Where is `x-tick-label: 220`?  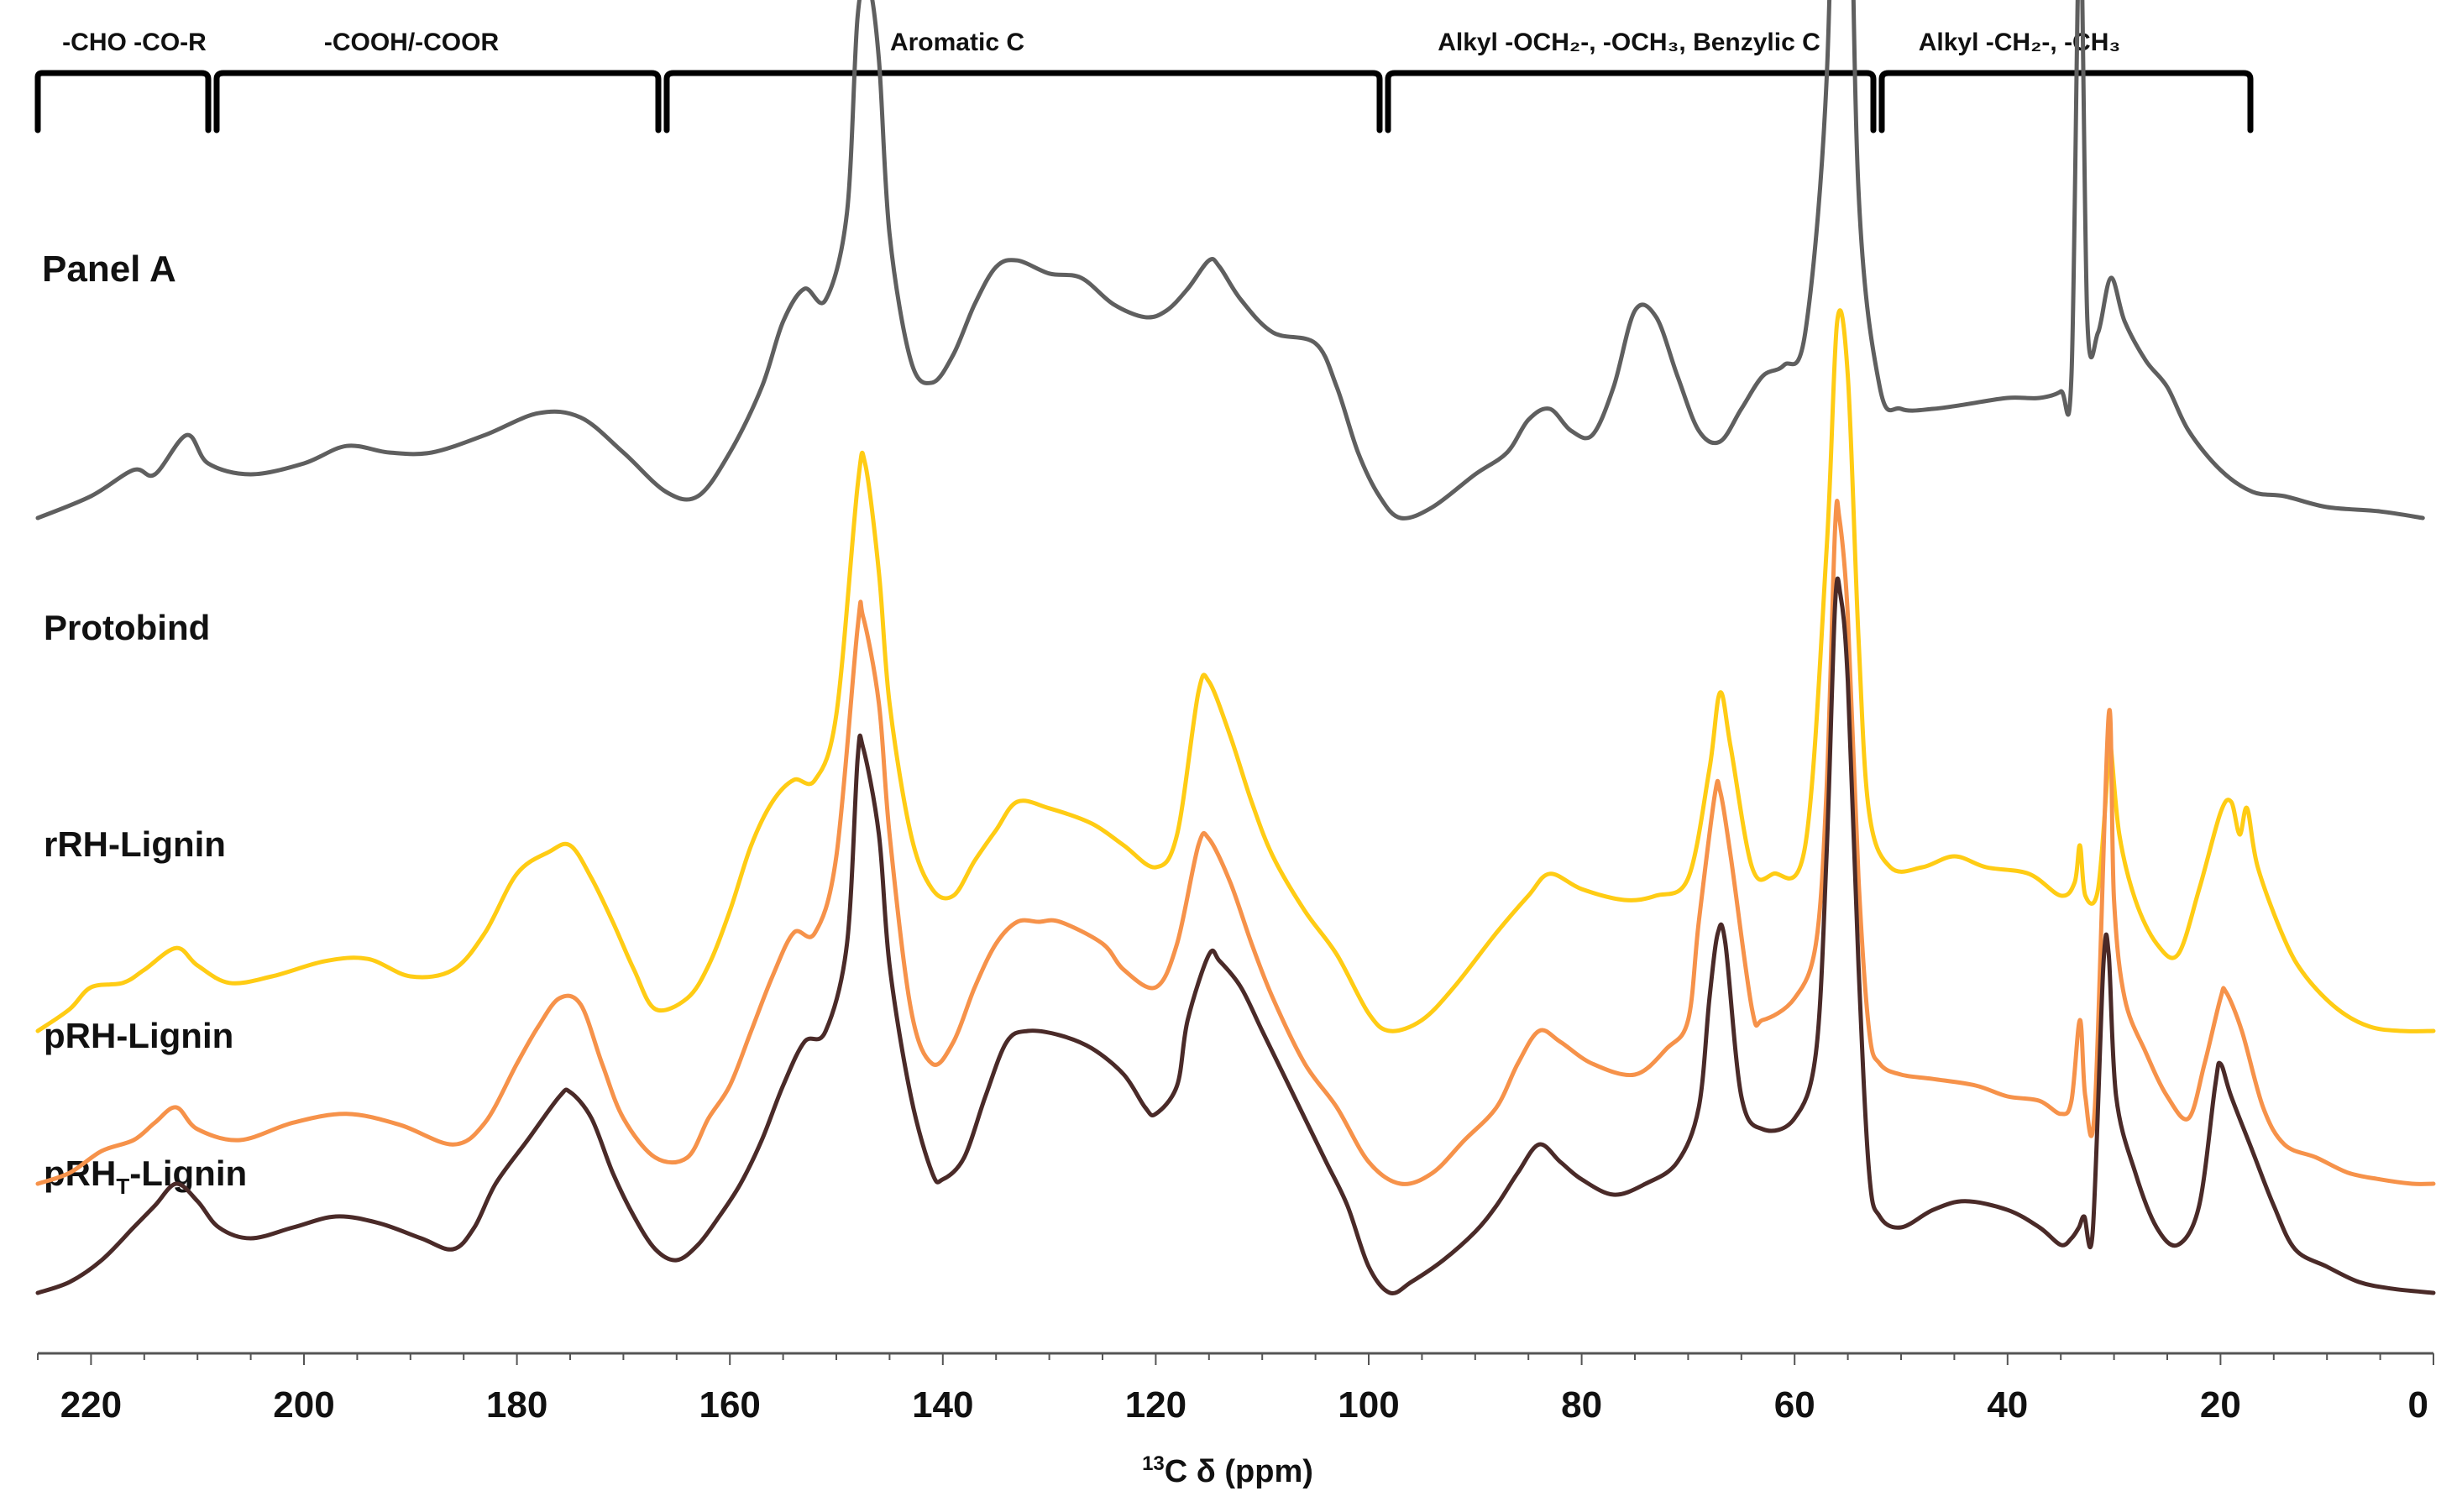 x-tick-label: 220 is located at coordinates (91, 1405).